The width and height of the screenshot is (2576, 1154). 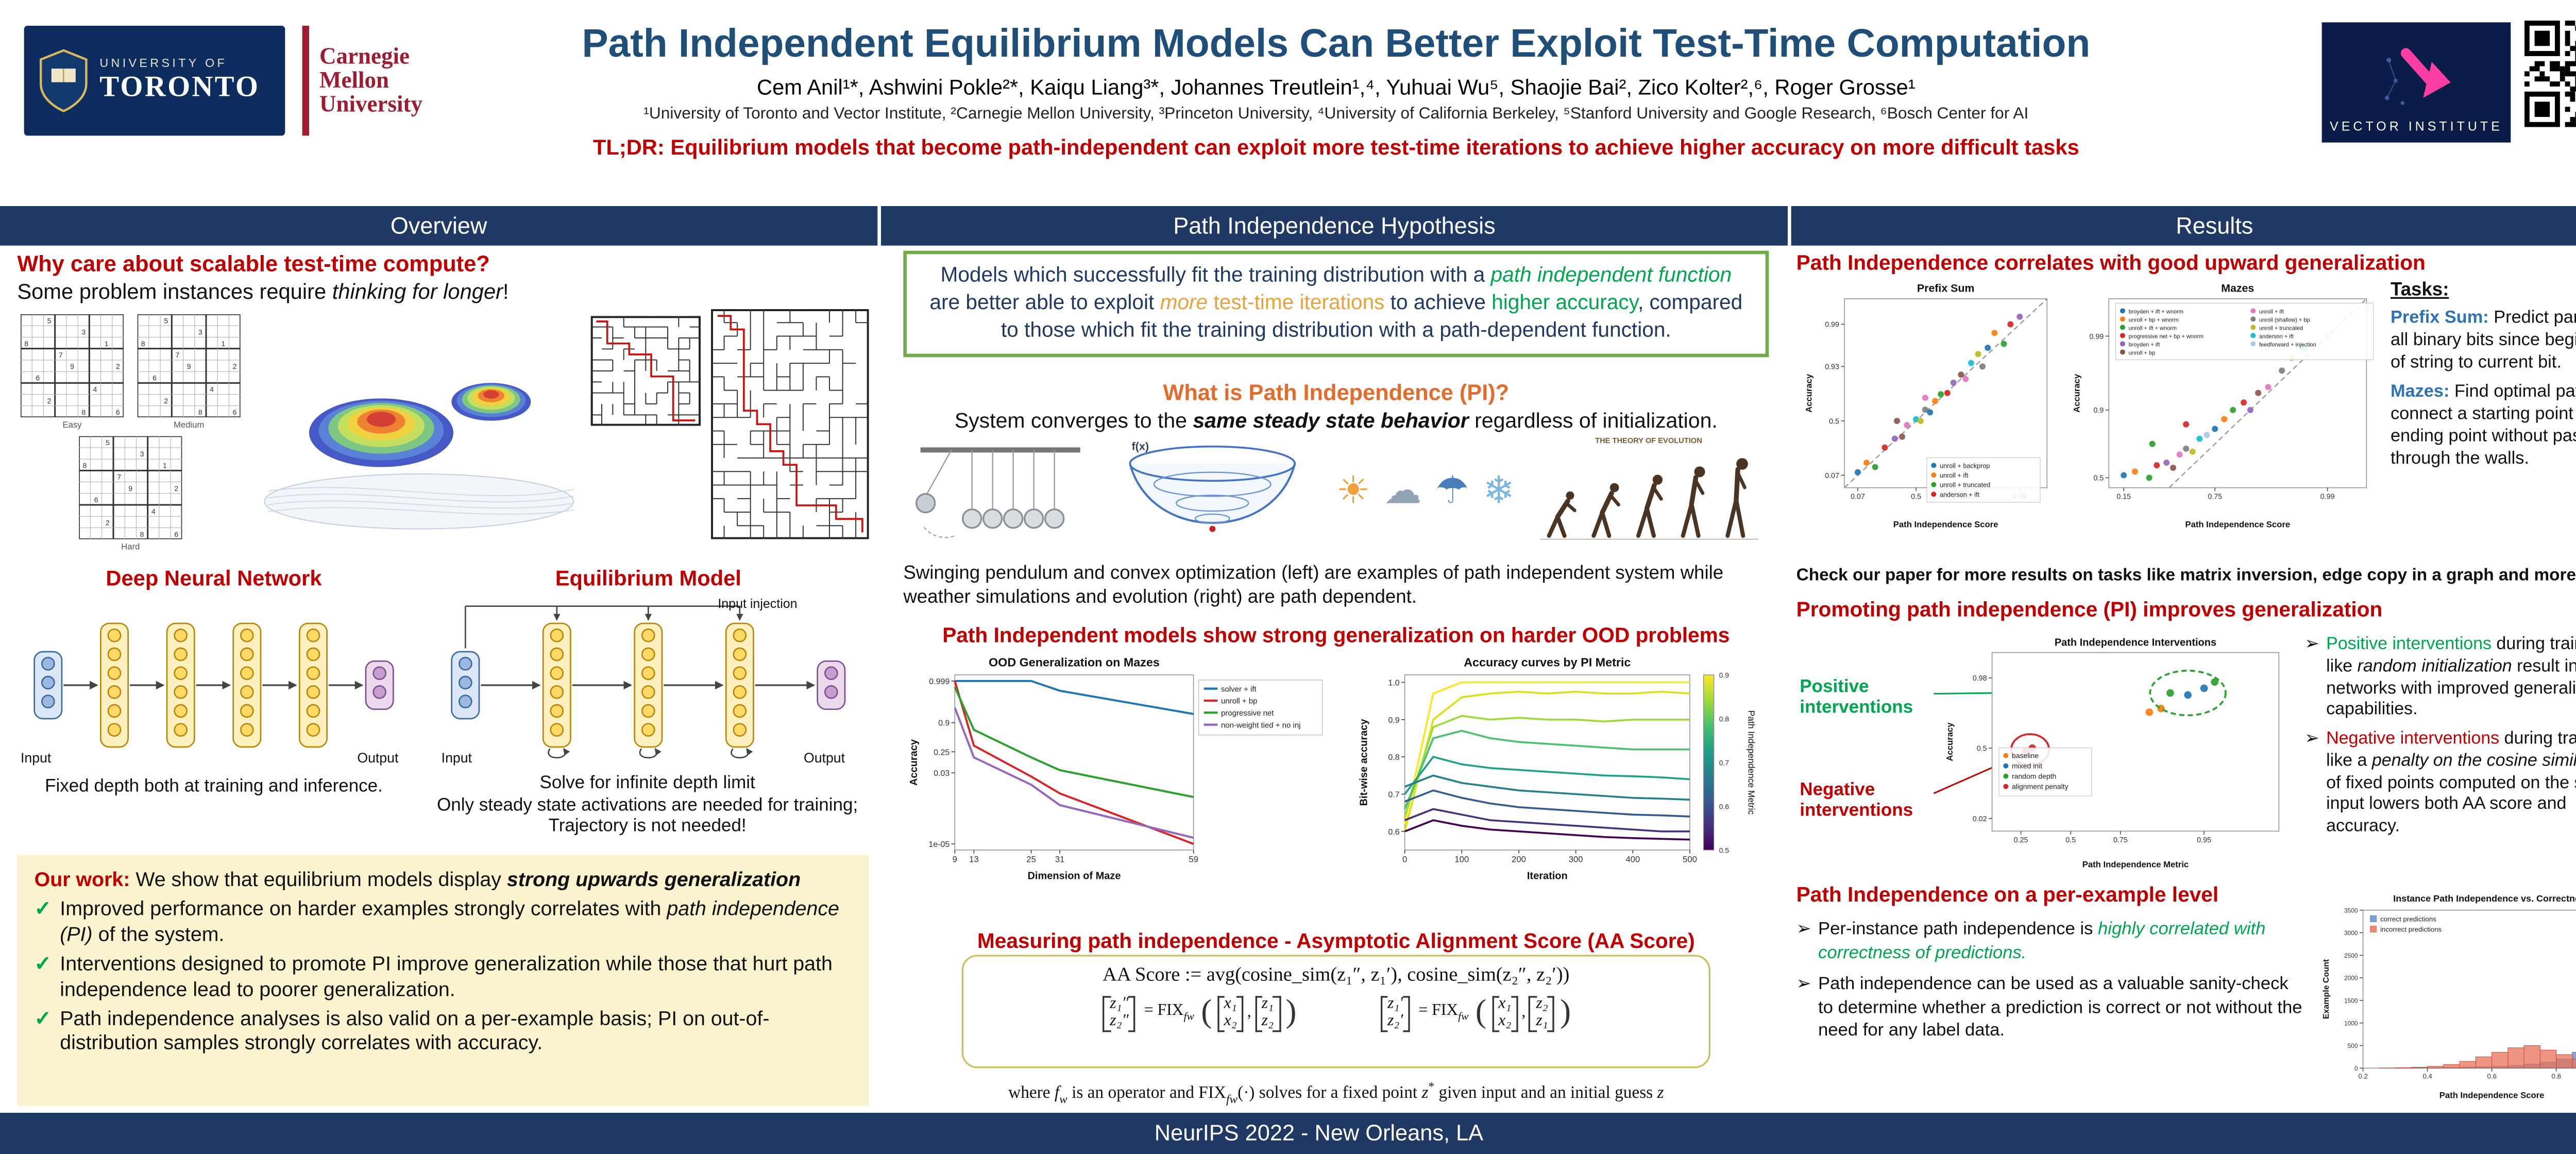 What do you see at coordinates (1404, 859) in the screenshot?
I see `svg-text: 0` at bounding box center [1404, 859].